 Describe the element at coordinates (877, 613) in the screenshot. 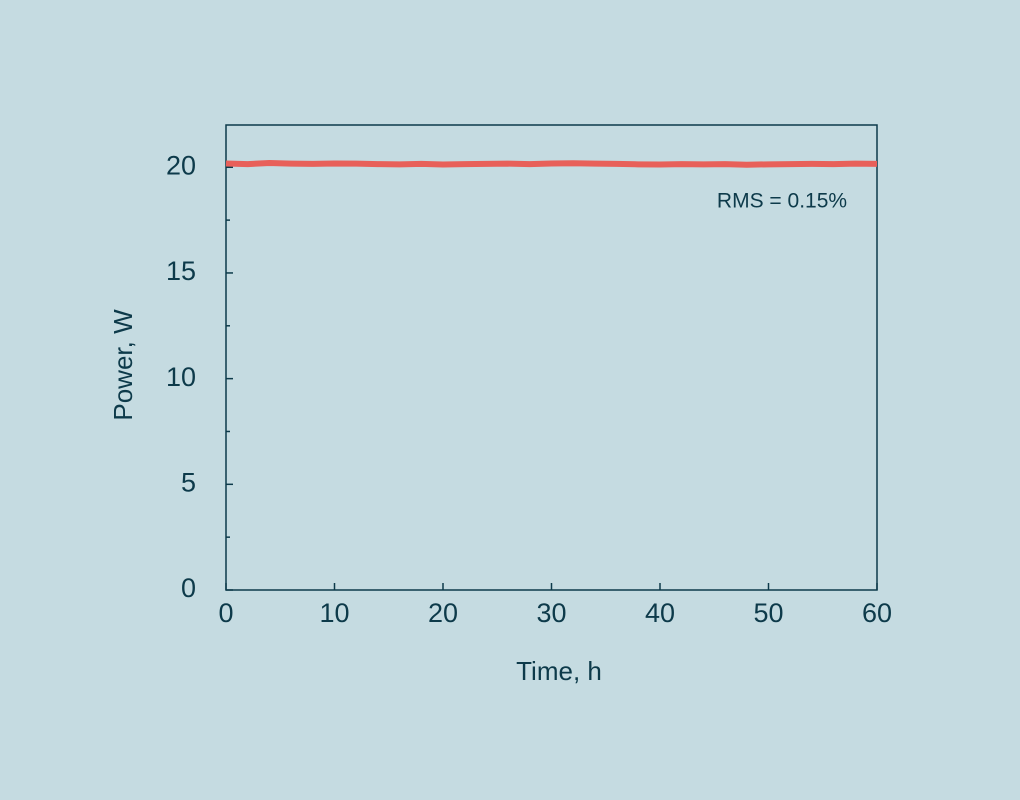

I see `x-tick-label: 60` at that location.